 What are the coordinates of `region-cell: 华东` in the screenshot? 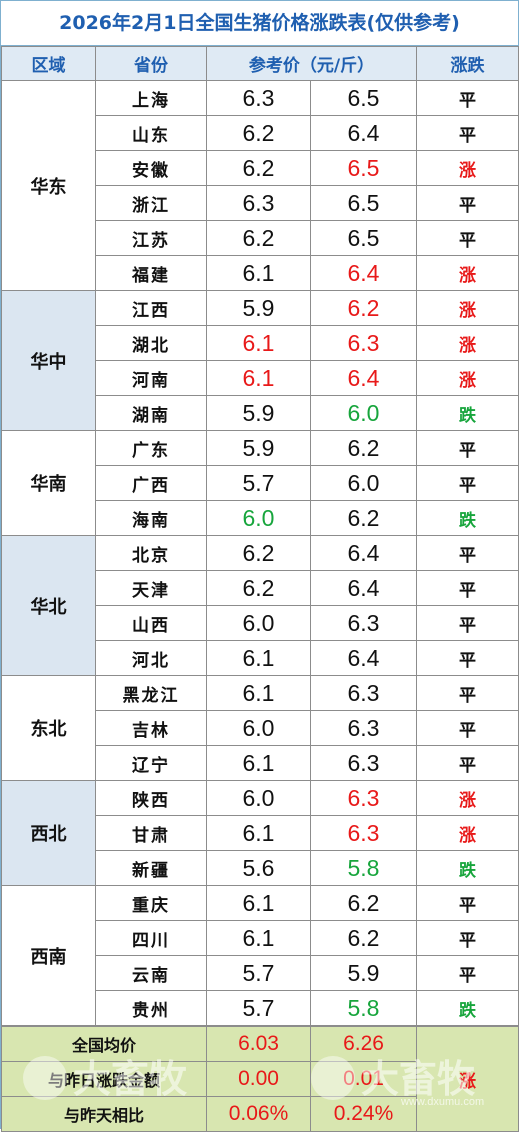 It's located at (48, 185).